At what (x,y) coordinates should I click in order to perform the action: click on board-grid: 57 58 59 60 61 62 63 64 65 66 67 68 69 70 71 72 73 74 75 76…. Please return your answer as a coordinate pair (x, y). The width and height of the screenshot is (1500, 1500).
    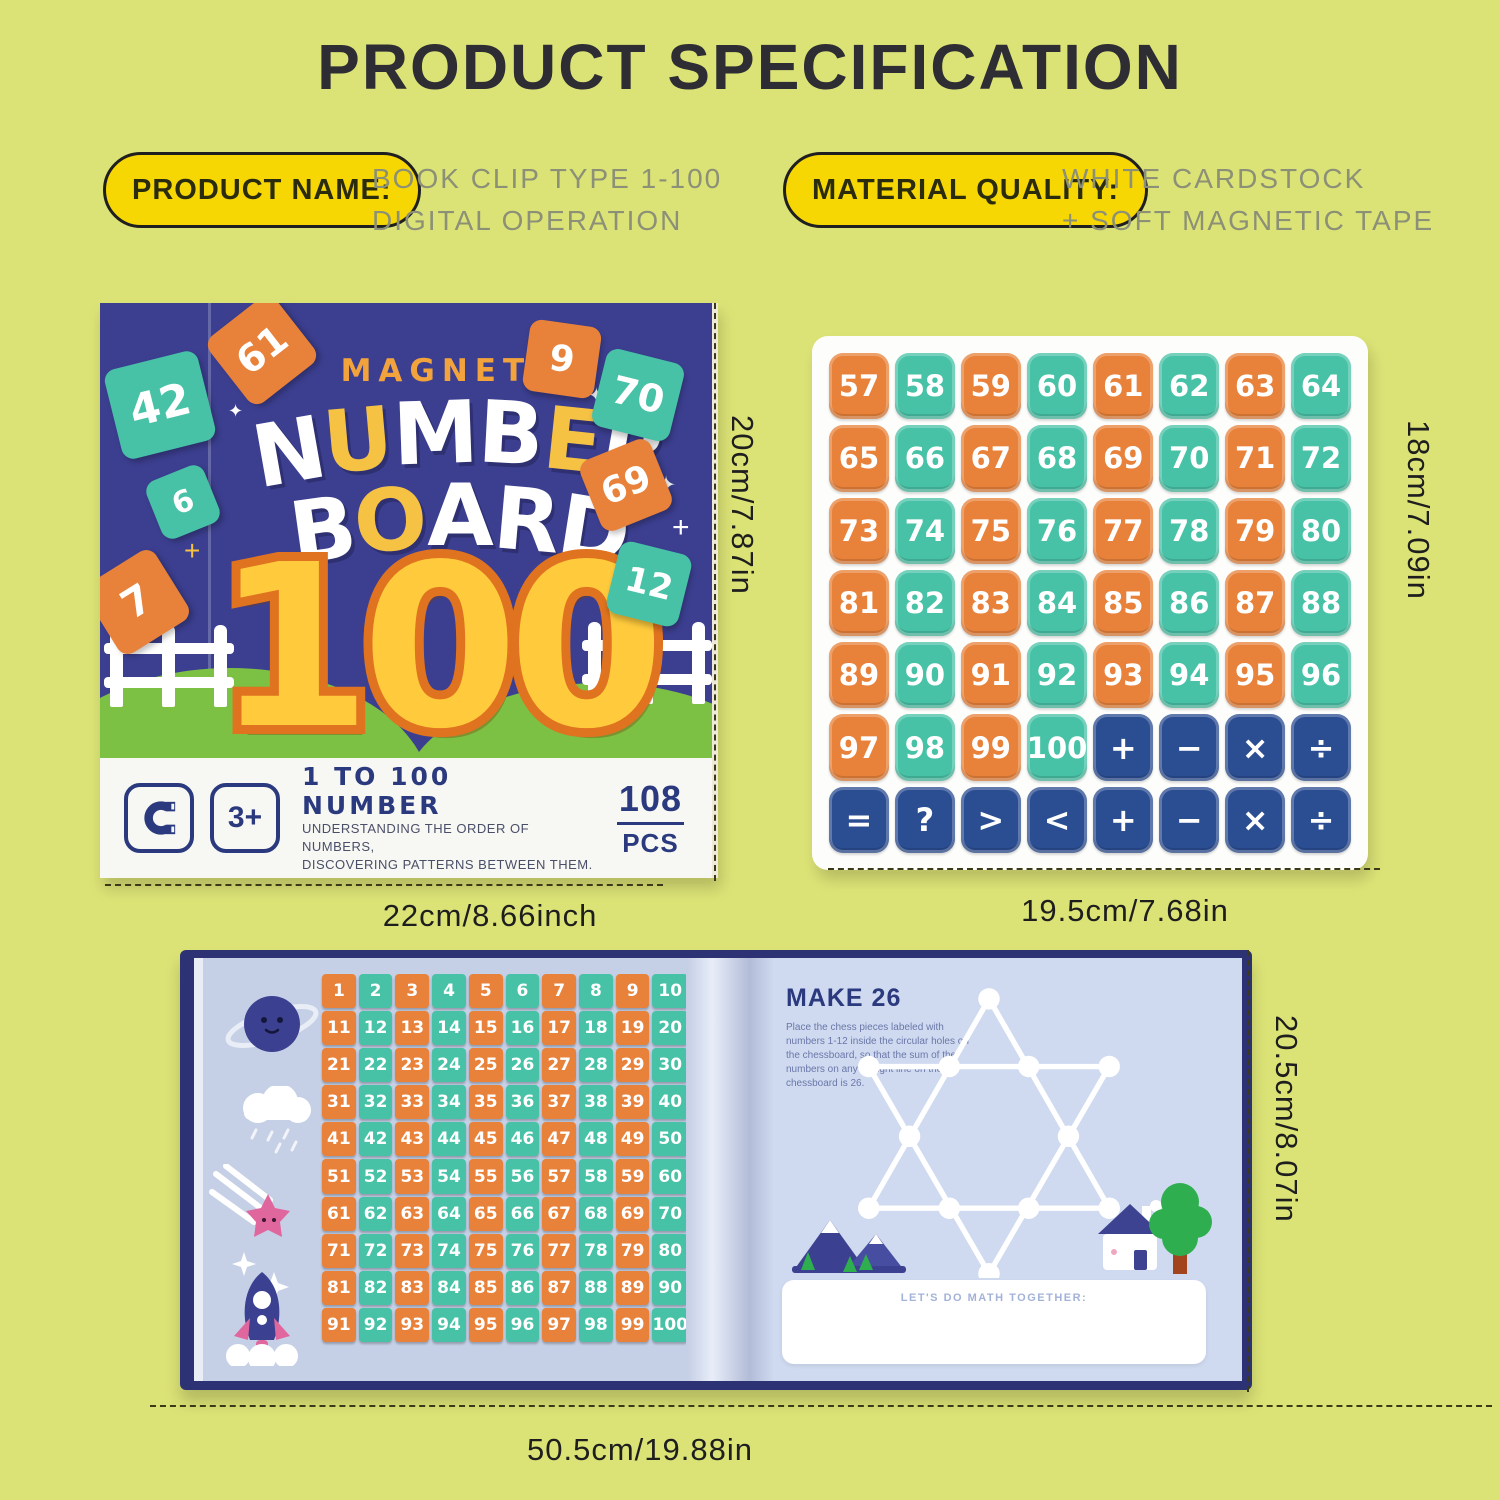
    Looking at the image, I should click on (1090, 603).